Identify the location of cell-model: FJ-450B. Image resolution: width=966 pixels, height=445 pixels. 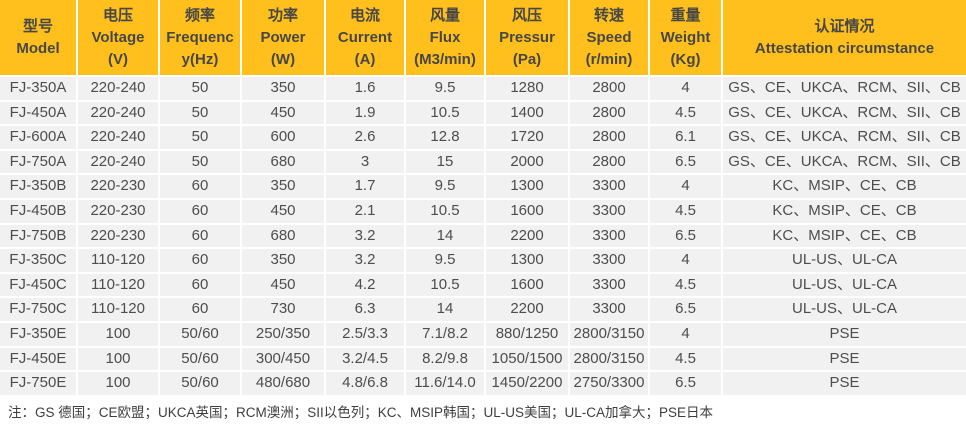
(39, 212).